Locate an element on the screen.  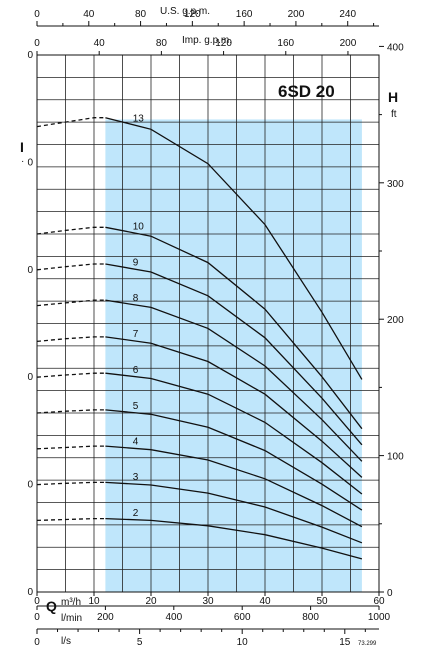
stage-label-13: 13 is located at coordinates (139, 119).